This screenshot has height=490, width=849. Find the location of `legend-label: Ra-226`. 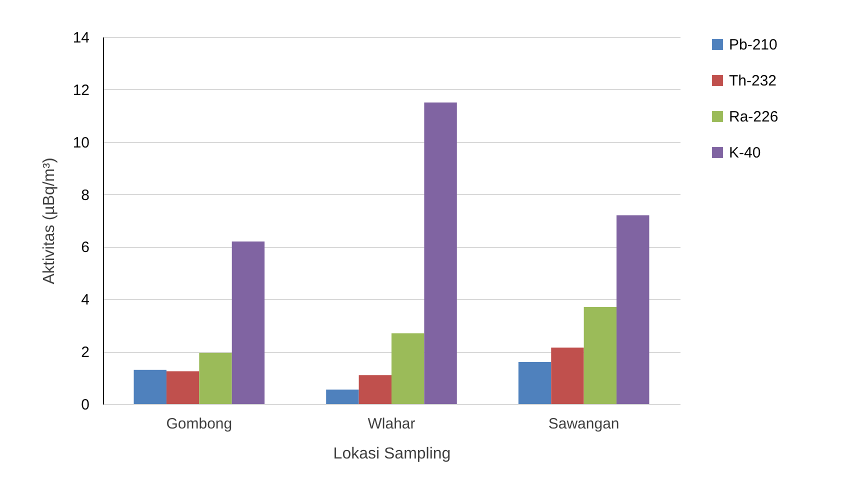

legend-label: Ra-226 is located at coordinates (753, 117).